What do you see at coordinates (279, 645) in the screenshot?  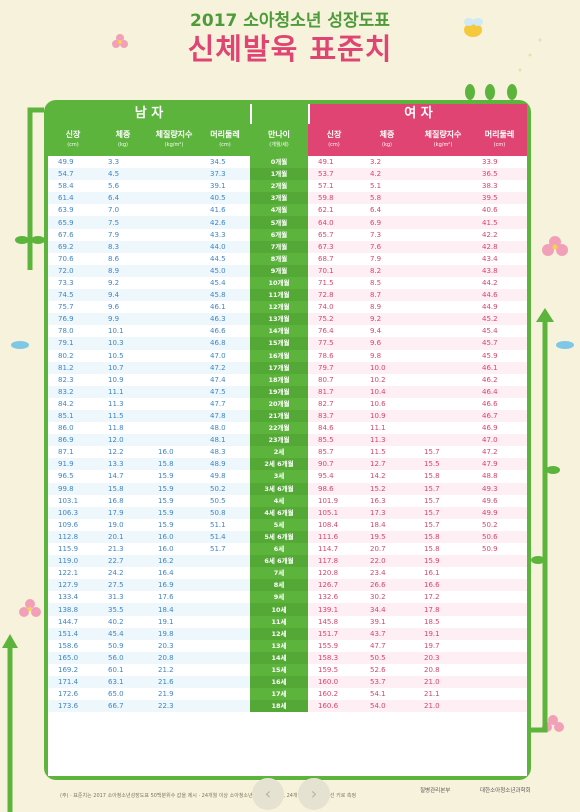 I see `age-cell: 13세` at bounding box center [279, 645].